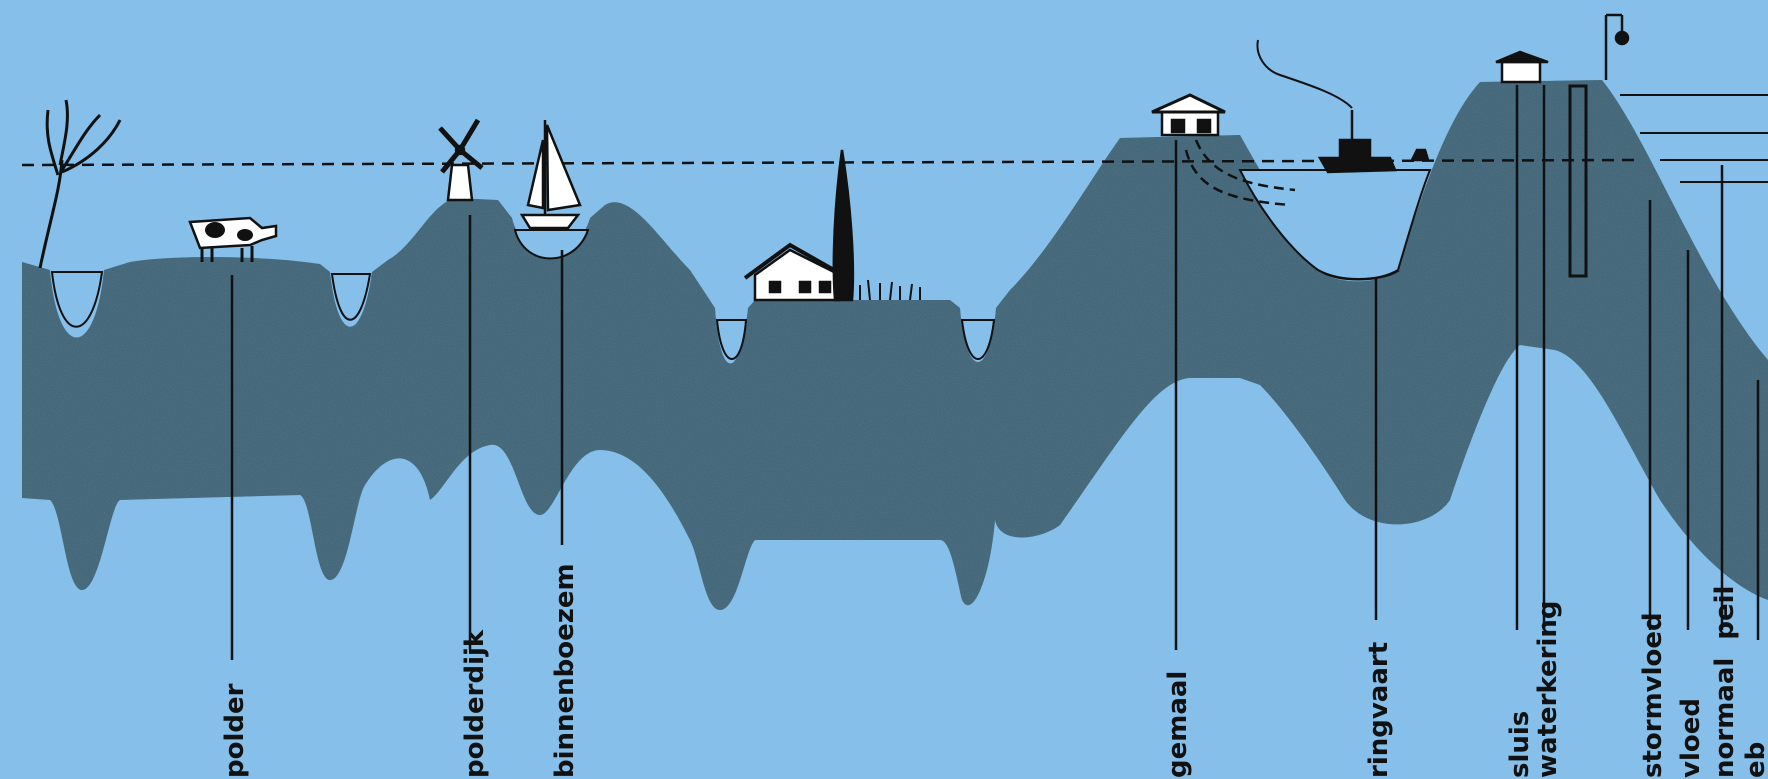  I want to click on label-normaal-peil: normaal peil, so click(1725, 682).